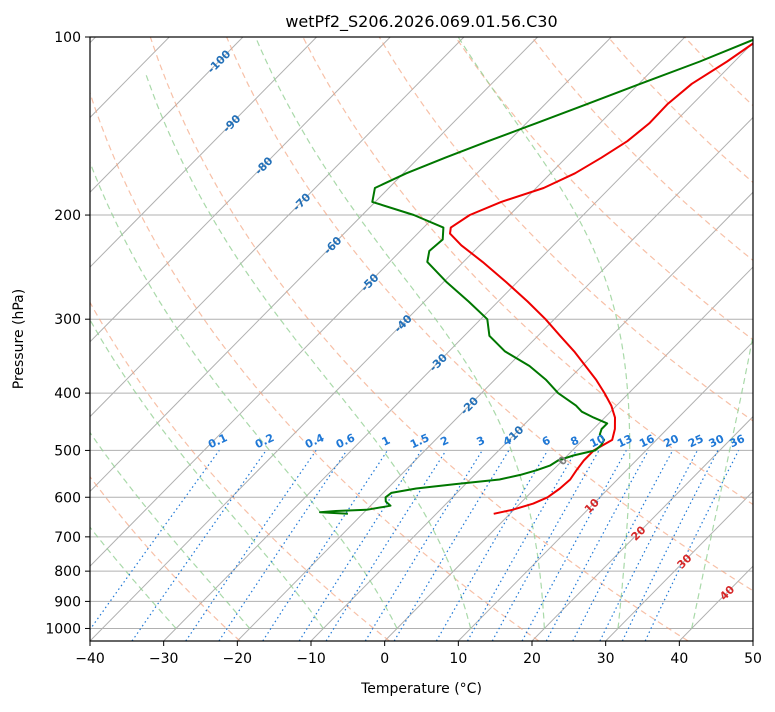 Image resolution: width=775 pixels, height=712 pixels. Describe the element at coordinates (67, 538) in the screenshot. I see `y-tick-label: 700` at that location.